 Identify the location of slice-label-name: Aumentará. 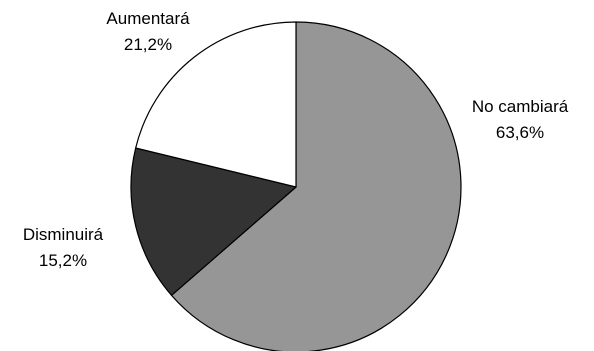
(148, 18).